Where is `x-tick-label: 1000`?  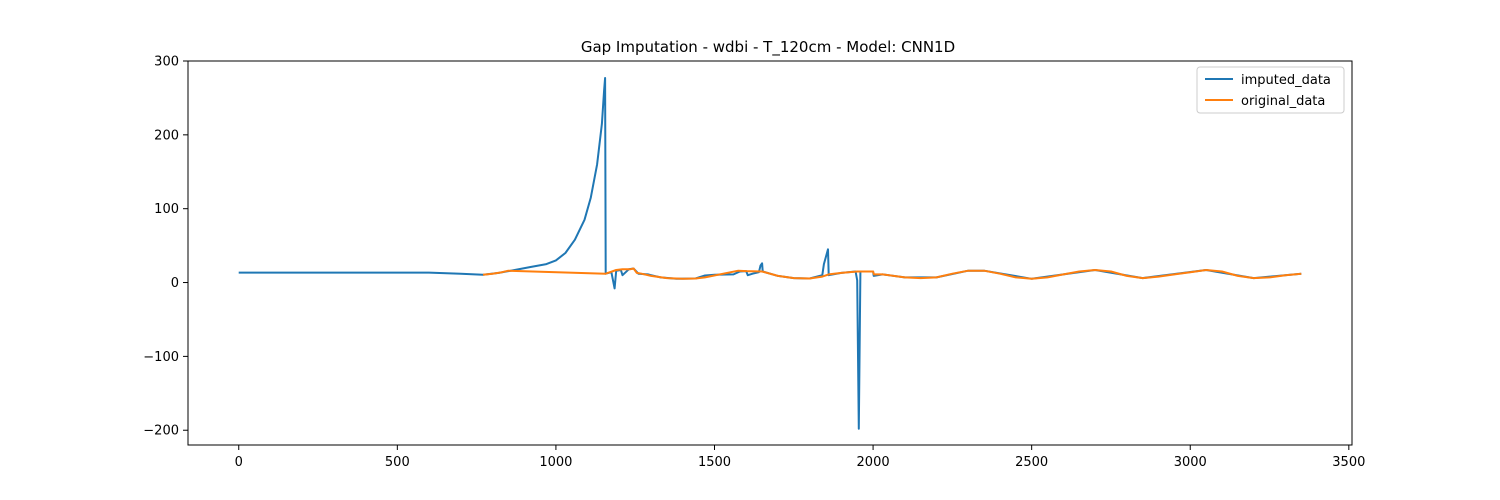 x-tick-label: 1000 is located at coordinates (555, 462).